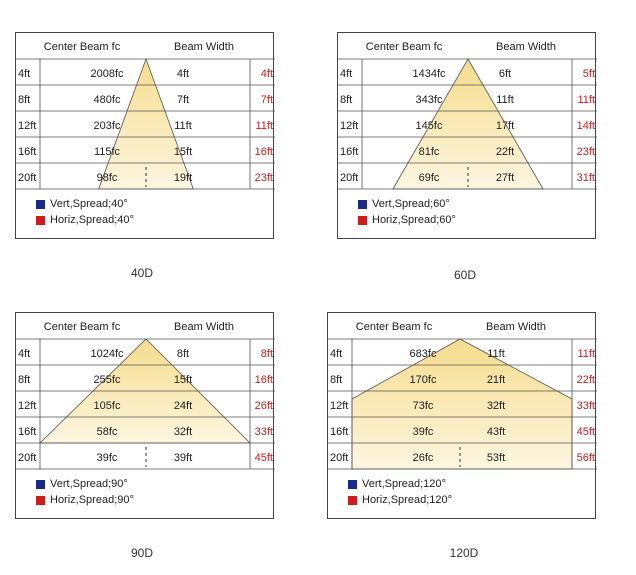 This screenshot has height=575, width=636. Describe the element at coordinates (429, 126) in the screenshot. I see `row-center-fc: 145fc` at that location.